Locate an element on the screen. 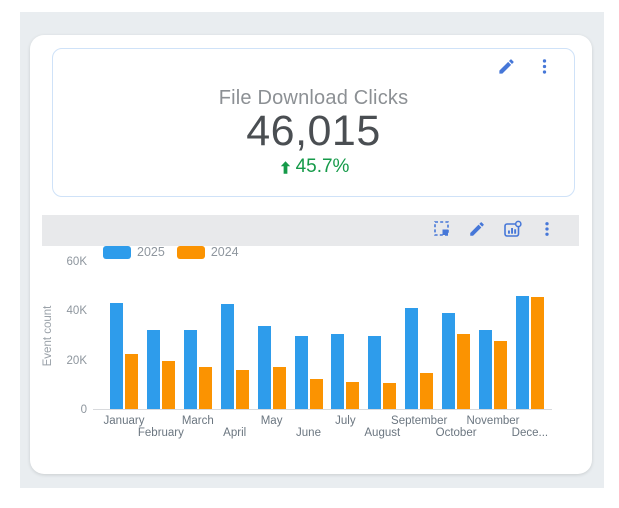 This screenshot has height=508, width=619. bar-group-may is located at coordinates (271, 367).